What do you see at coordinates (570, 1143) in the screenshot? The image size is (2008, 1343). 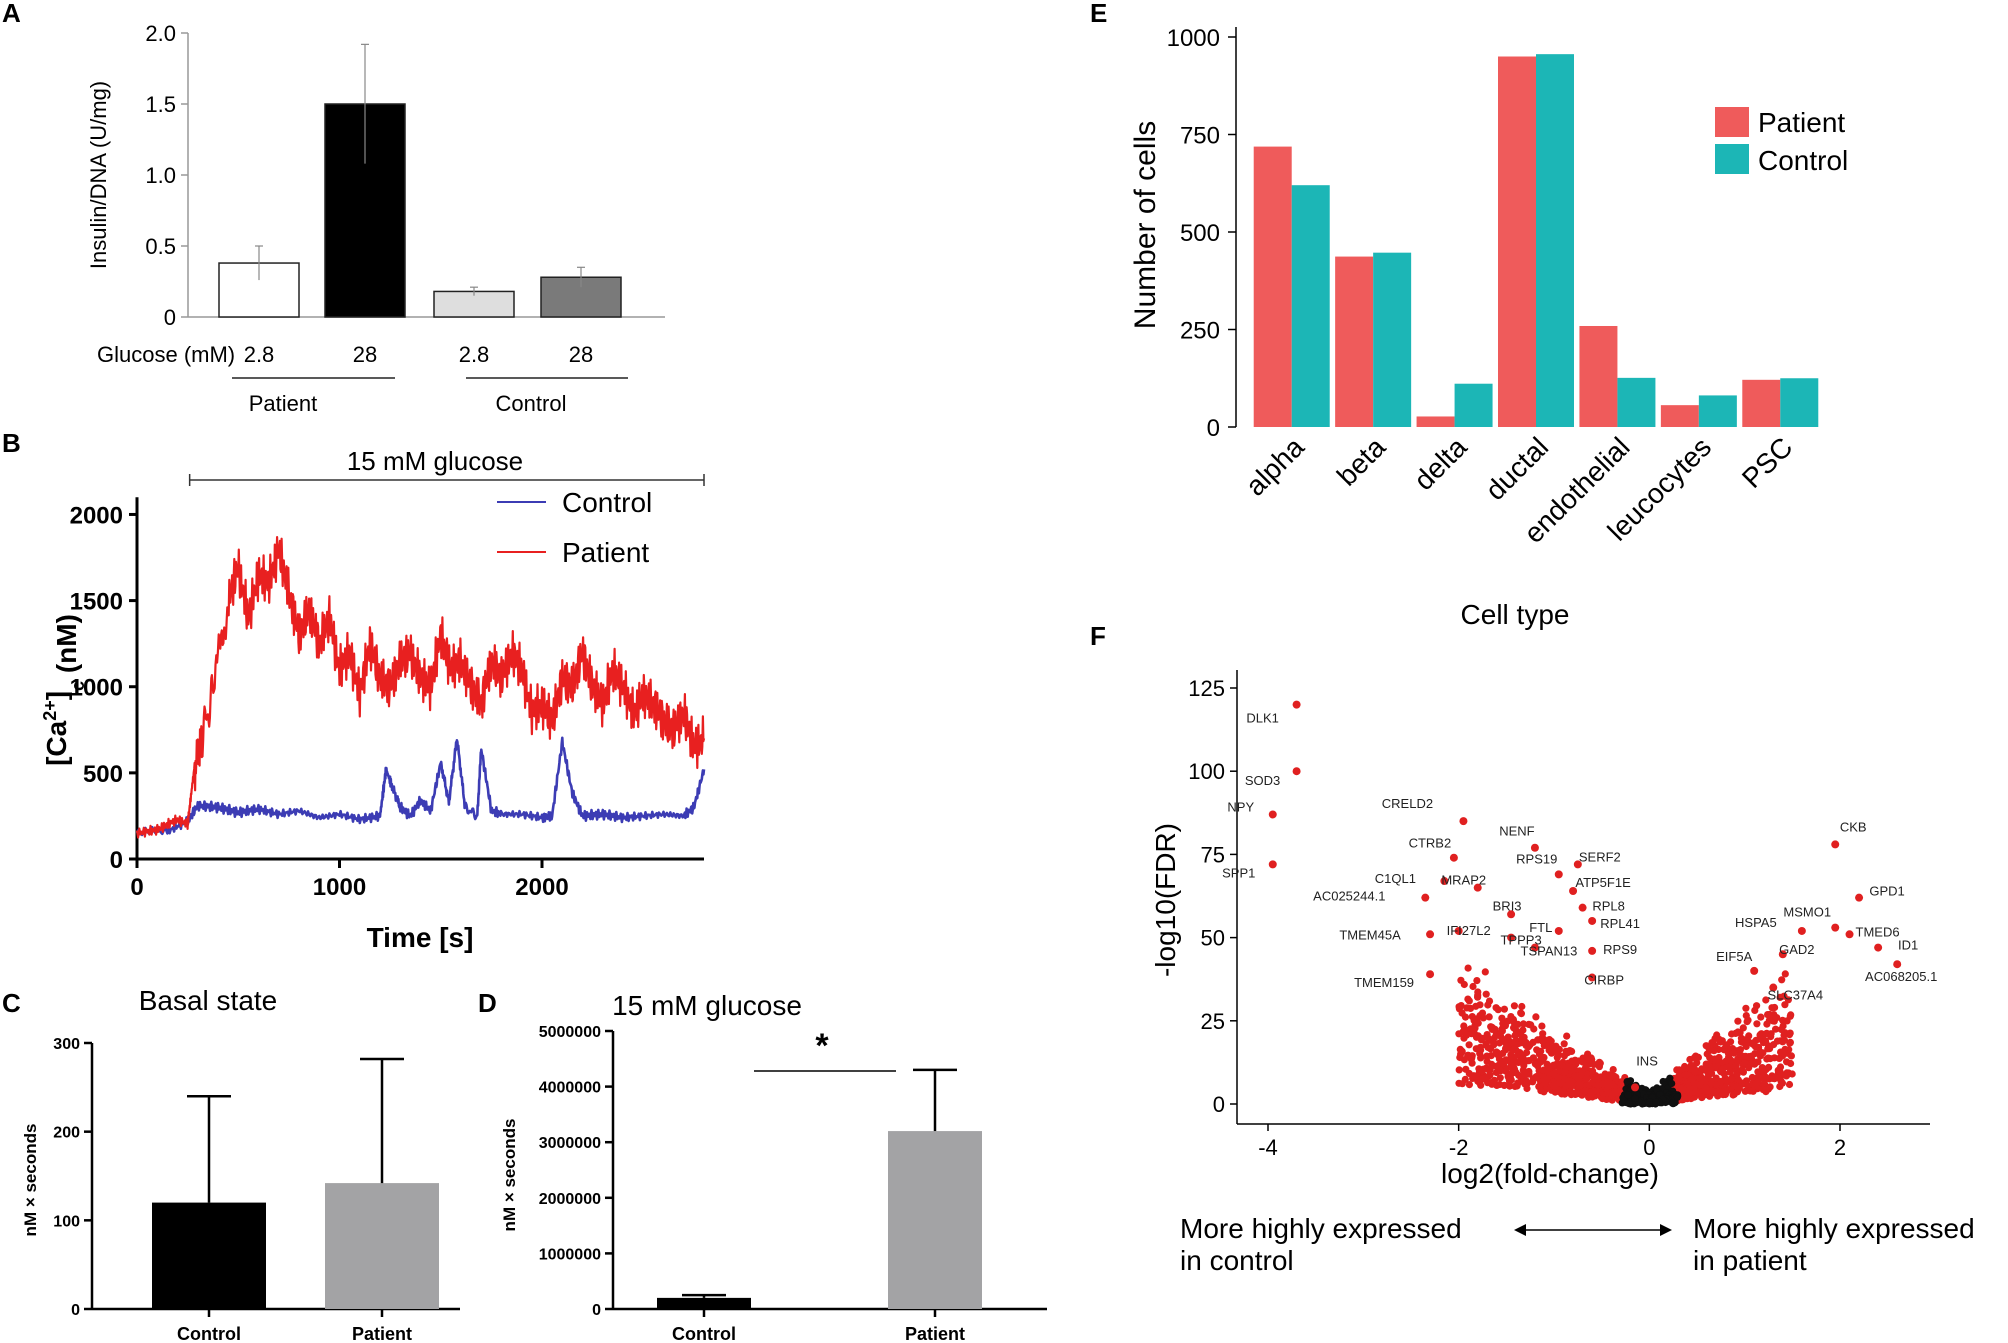 I see `y-tick-label: 3000000` at bounding box center [570, 1143].